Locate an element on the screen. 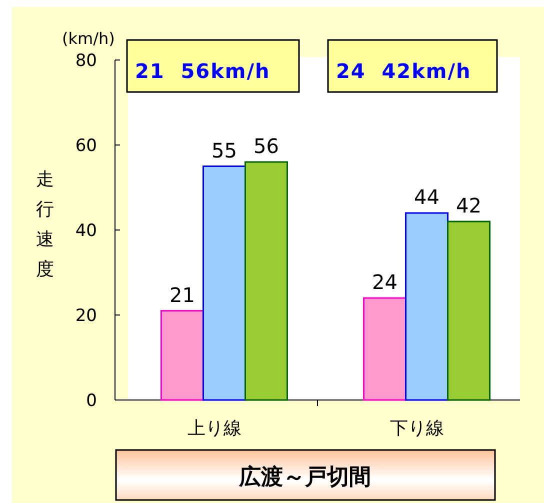 The height and width of the screenshot is (503, 544). y-tick-label: 0 is located at coordinates (91, 401).